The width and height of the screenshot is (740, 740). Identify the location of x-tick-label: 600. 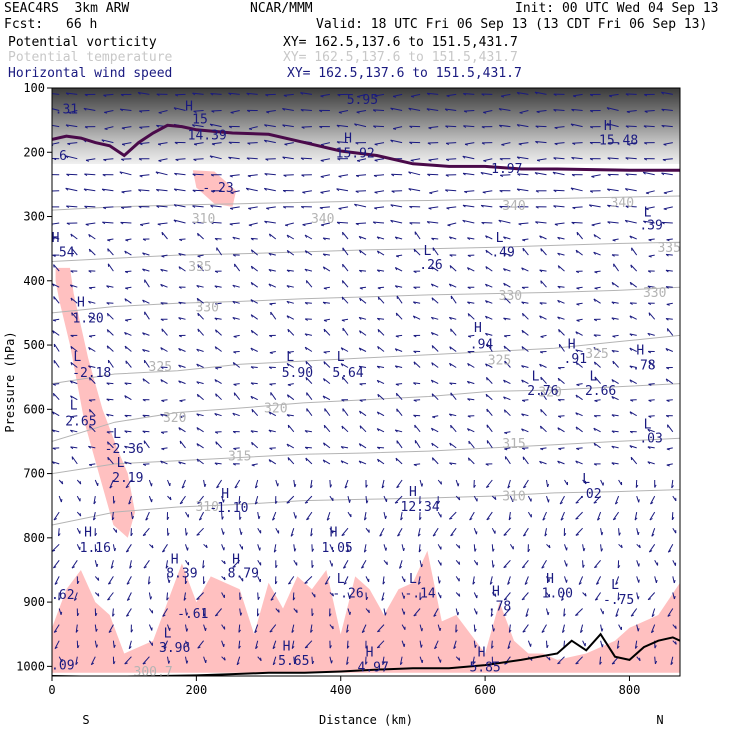
(485, 690).